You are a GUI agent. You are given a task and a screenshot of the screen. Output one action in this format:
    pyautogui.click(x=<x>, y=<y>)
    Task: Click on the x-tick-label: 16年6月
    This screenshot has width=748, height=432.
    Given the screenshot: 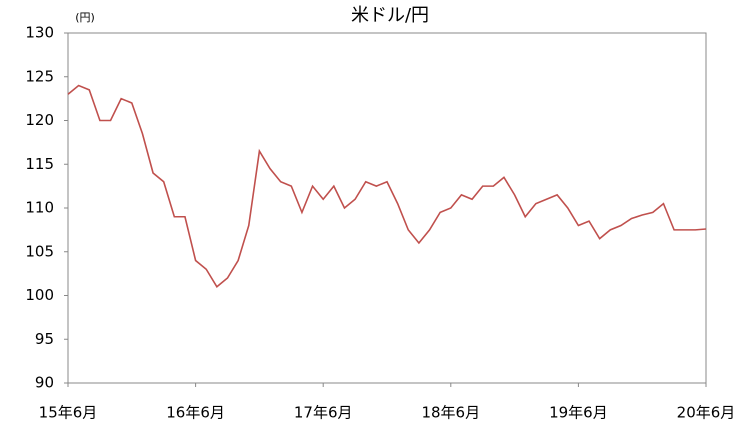 What is the action you would take?
    pyautogui.click(x=195, y=413)
    